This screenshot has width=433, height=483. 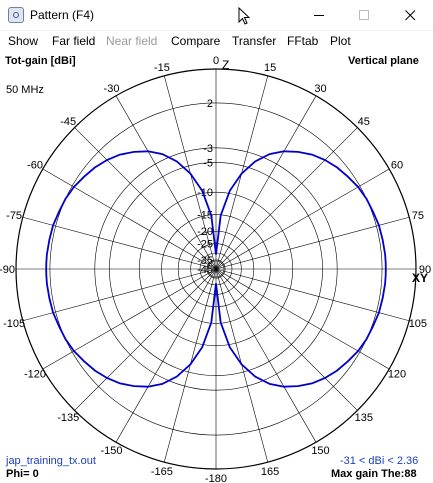 What do you see at coordinates (51, 461) in the screenshot?
I see `file-label: jap_training_tx.out` at bounding box center [51, 461].